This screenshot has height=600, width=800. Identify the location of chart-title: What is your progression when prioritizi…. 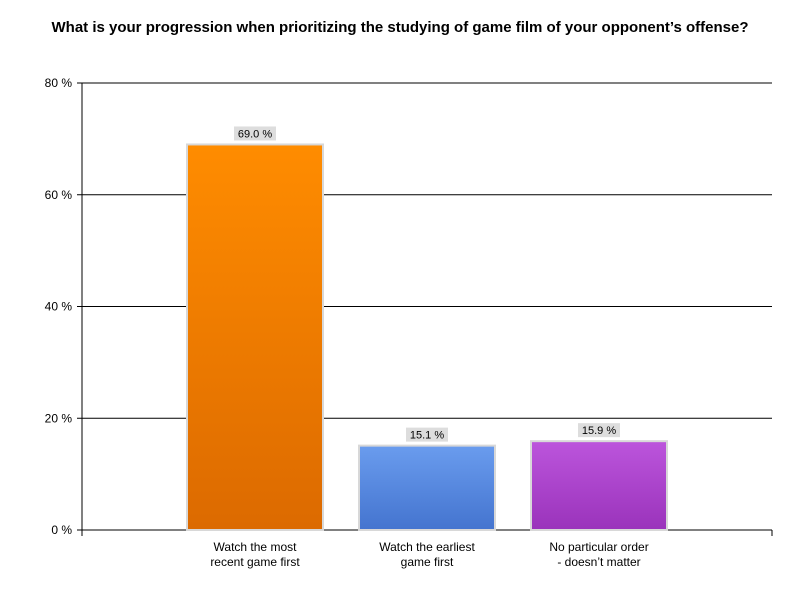
(400, 27).